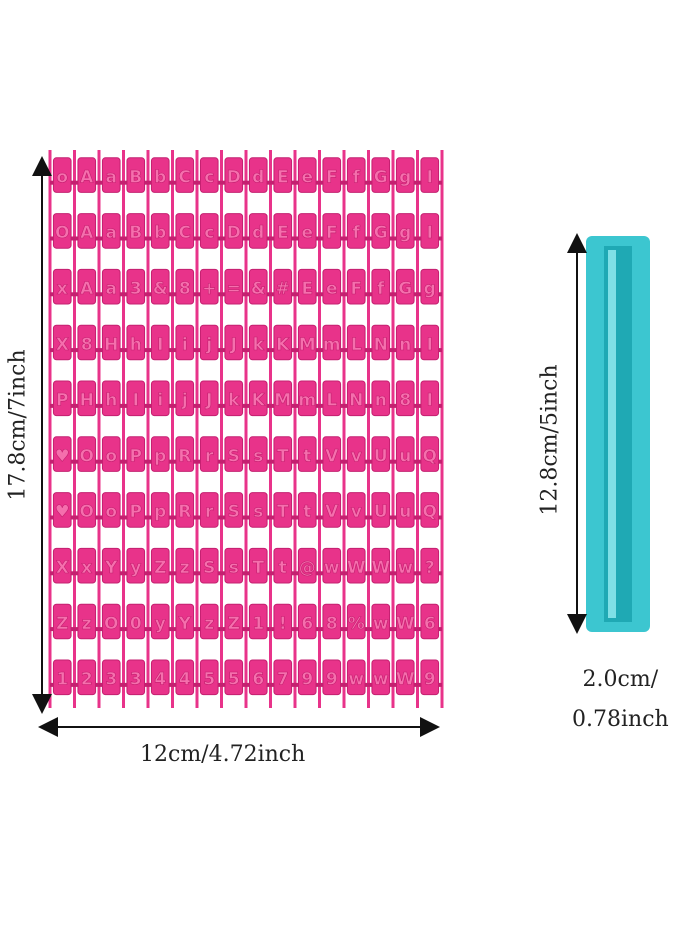 This screenshot has width=679, height=925. What do you see at coordinates (234, 568) in the screenshot?
I see `stamp-character: s` at bounding box center [234, 568].